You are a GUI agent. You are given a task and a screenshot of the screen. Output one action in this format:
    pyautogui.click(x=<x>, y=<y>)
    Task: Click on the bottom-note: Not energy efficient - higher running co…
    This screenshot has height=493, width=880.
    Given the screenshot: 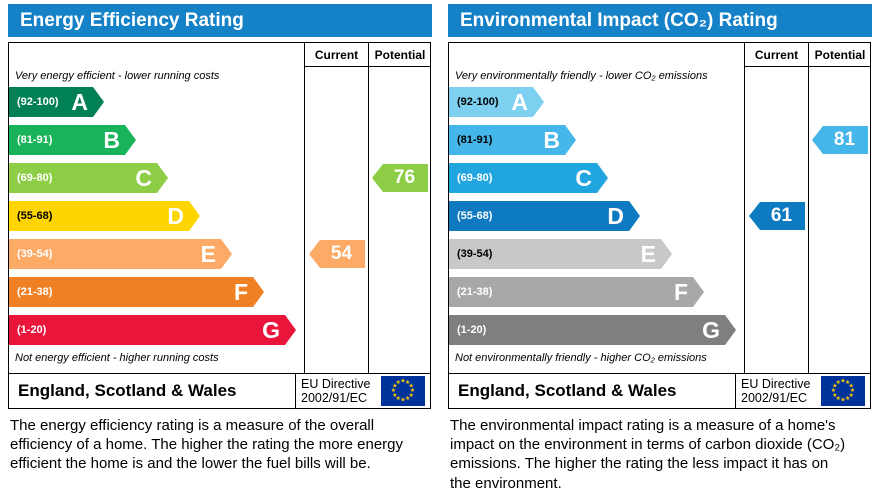 What is the action you would take?
    pyautogui.click(x=117, y=358)
    